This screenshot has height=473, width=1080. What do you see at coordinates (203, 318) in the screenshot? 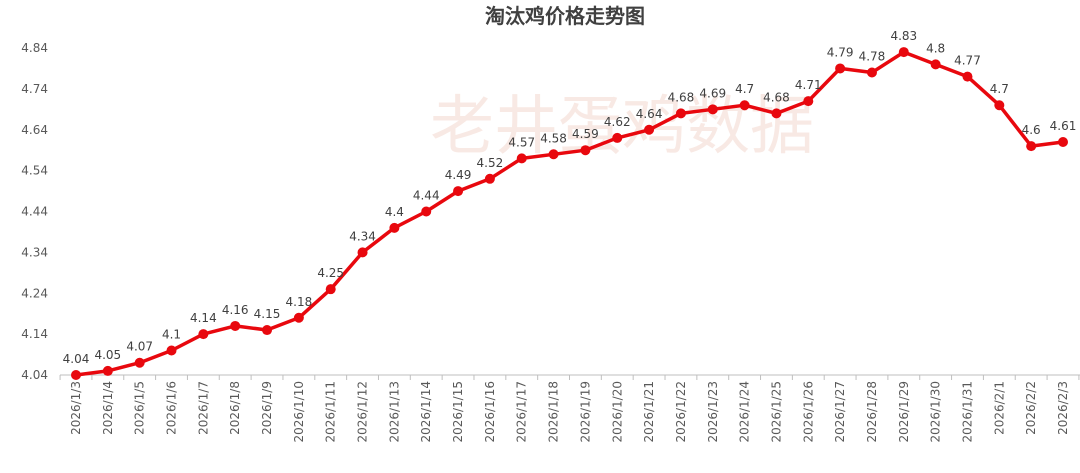
I see `data-label: 4.14` at bounding box center [203, 318].